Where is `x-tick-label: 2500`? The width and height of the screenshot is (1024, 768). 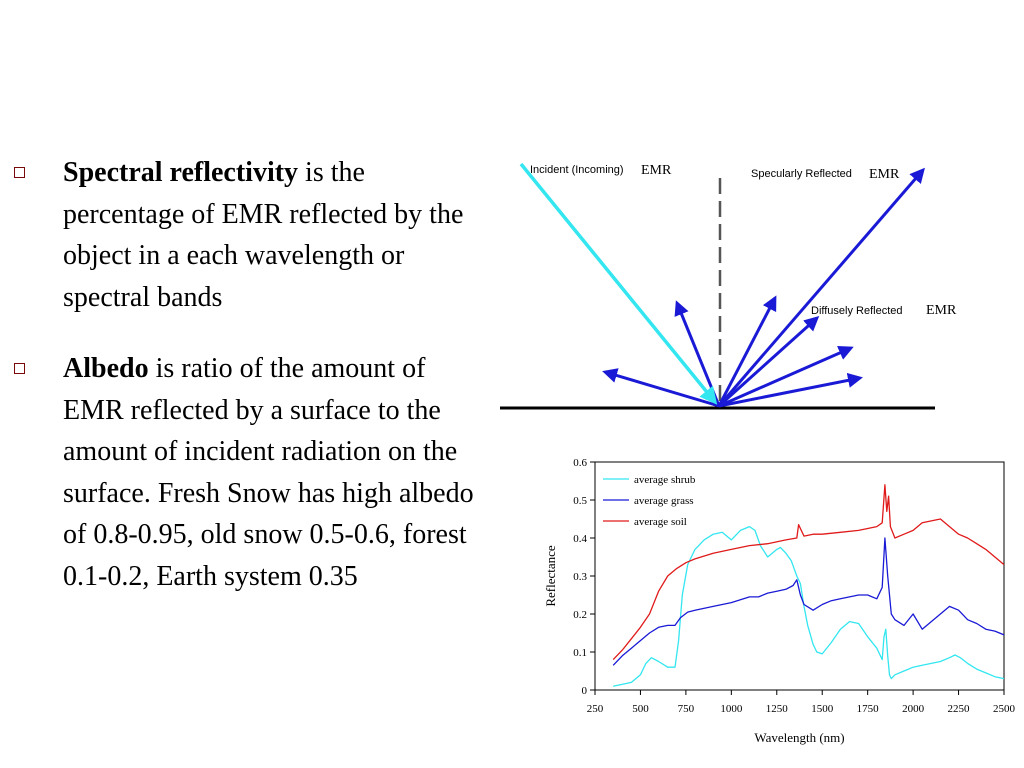
x-tick-label: 2500 is located at coordinates (1004, 709).